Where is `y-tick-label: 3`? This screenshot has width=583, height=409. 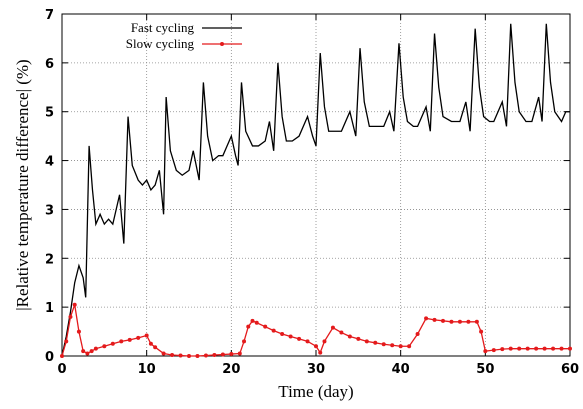 y-tick-label: 3 is located at coordinates (49, 210).